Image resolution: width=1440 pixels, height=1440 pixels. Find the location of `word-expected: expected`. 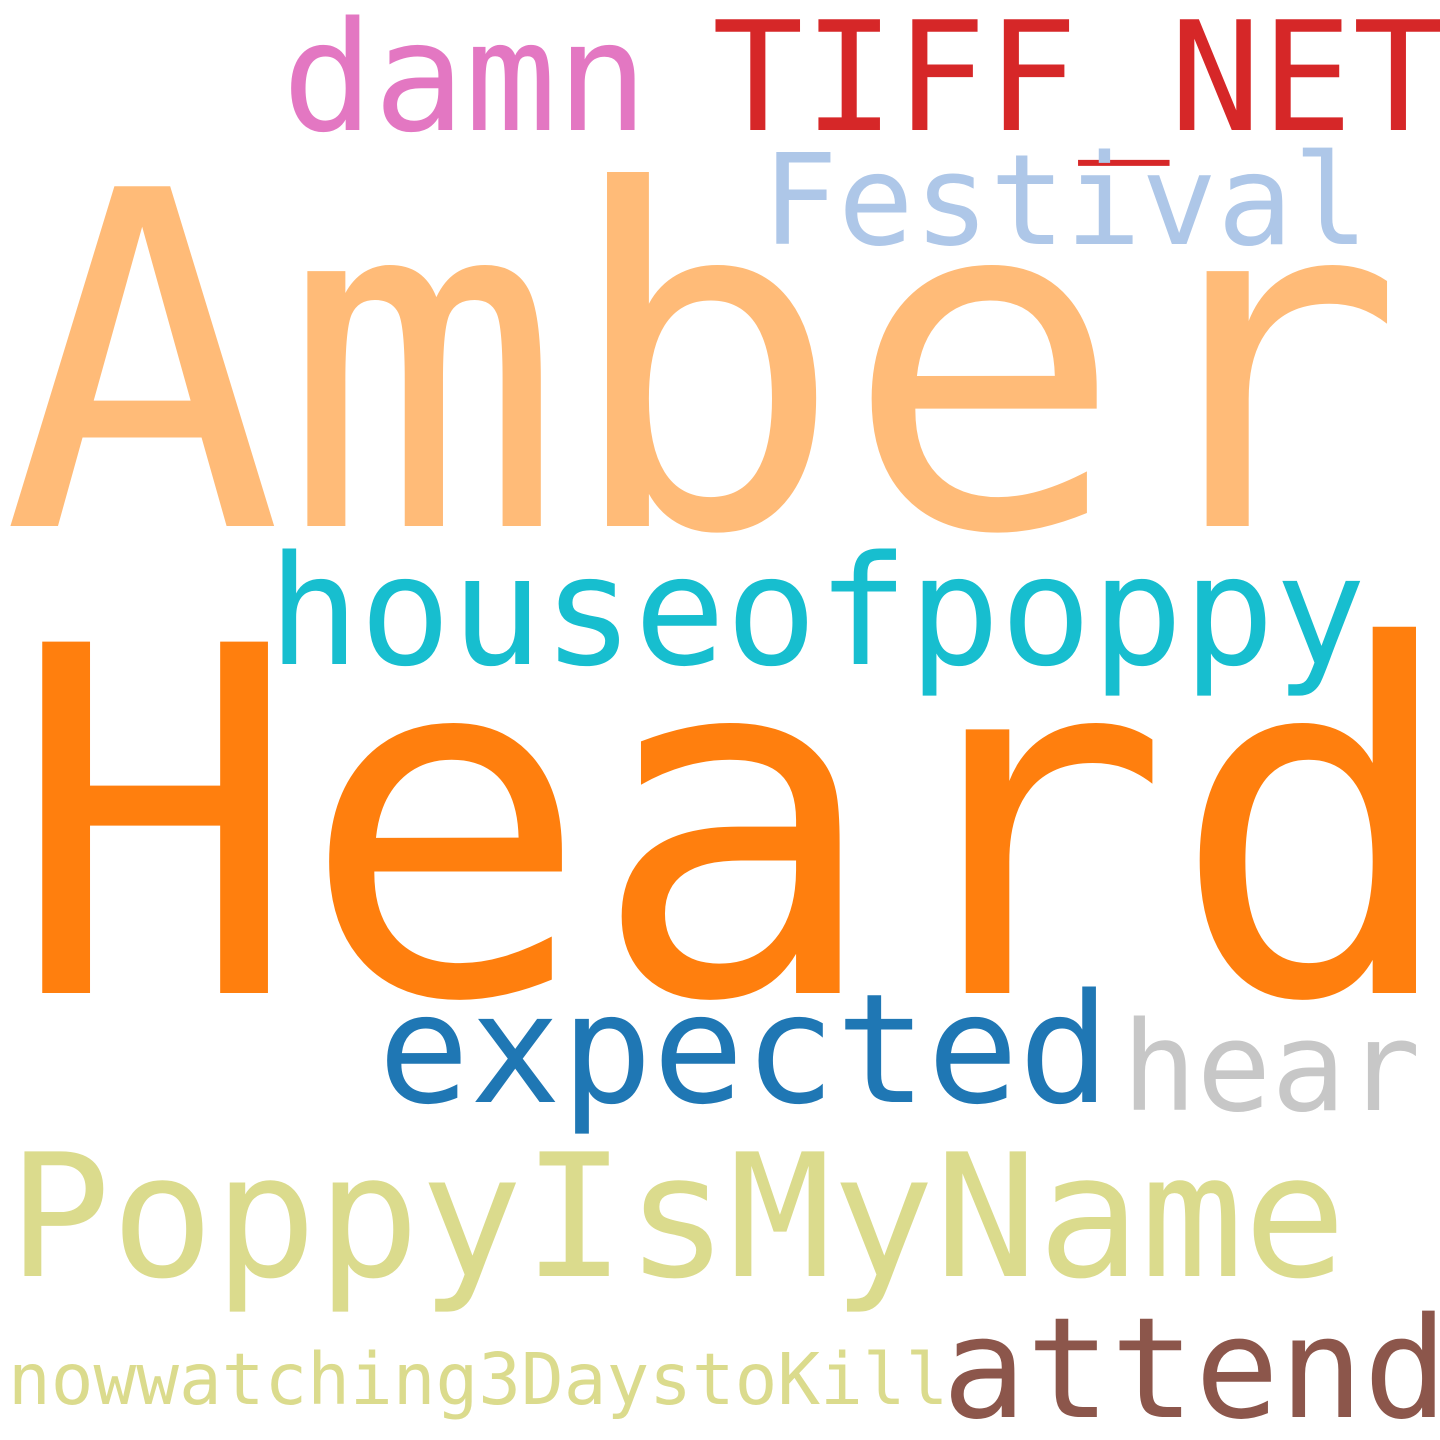

word-expected: expected is located at coordinates (744, 1049).